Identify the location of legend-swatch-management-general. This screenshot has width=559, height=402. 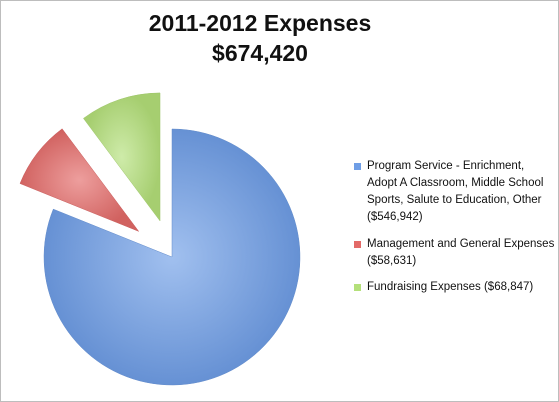
(357, 244).